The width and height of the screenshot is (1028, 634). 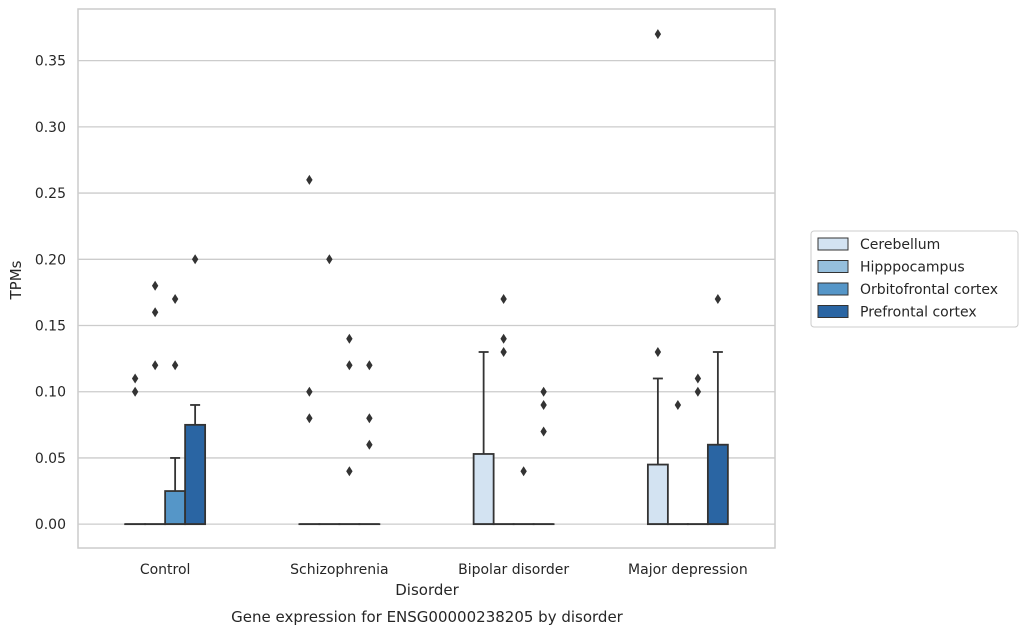 I want to click on box-orbitofrontal-cortex, so click(x=175, y=491).